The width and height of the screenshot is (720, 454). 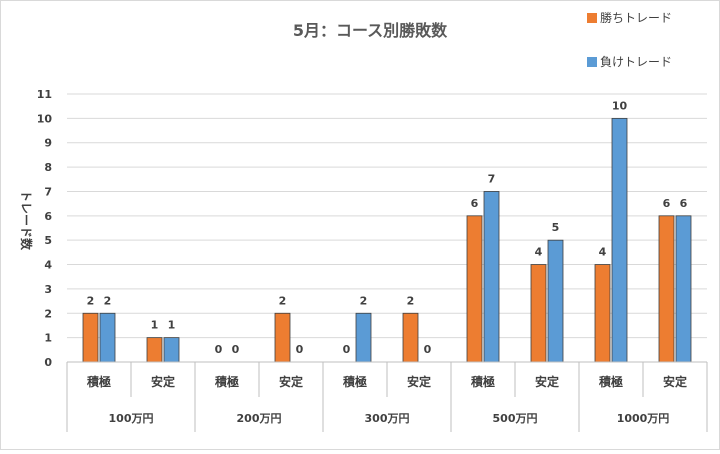 I want to click on data-label: 7, so click(x=492, y=178).